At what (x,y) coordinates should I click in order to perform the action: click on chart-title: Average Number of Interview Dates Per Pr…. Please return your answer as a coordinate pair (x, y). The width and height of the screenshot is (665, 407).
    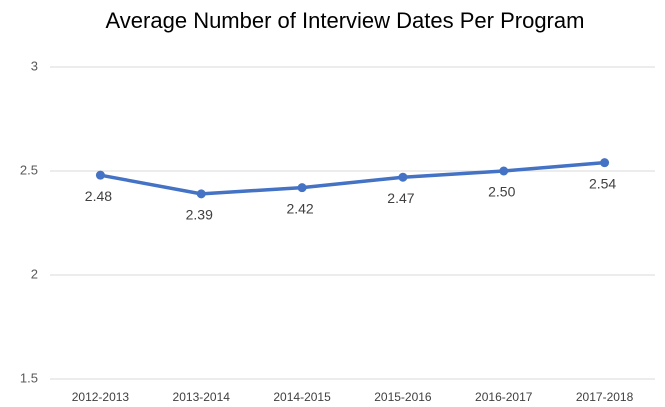
    Looking at the image, I should click on (345, 20).